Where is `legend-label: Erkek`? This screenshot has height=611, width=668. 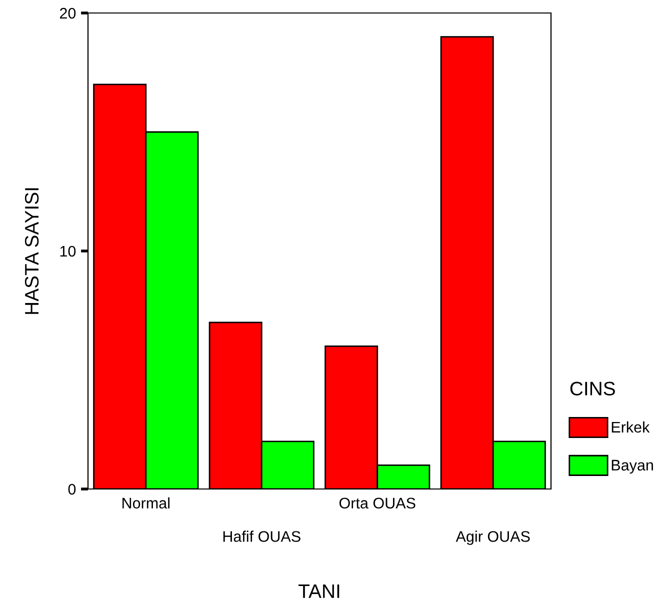 legend-label: Erkek is located at coordinates (631, 427).